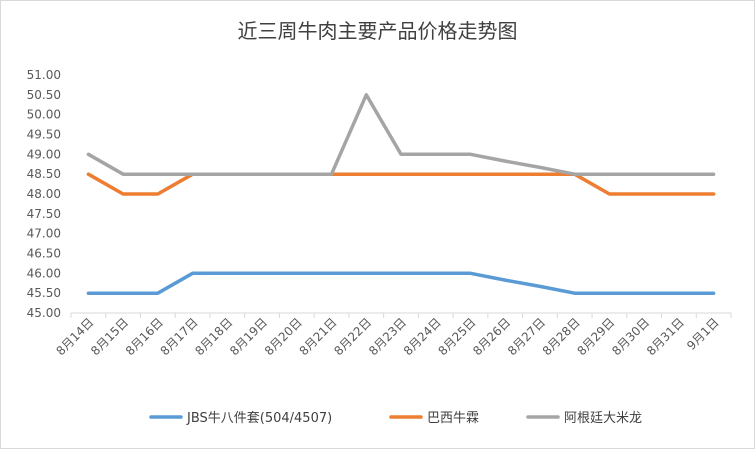  What do you see at coordinates (44, 115) in the screenshot?
I see `y-tick-label: 50.00` at bounding box center [44, 115].